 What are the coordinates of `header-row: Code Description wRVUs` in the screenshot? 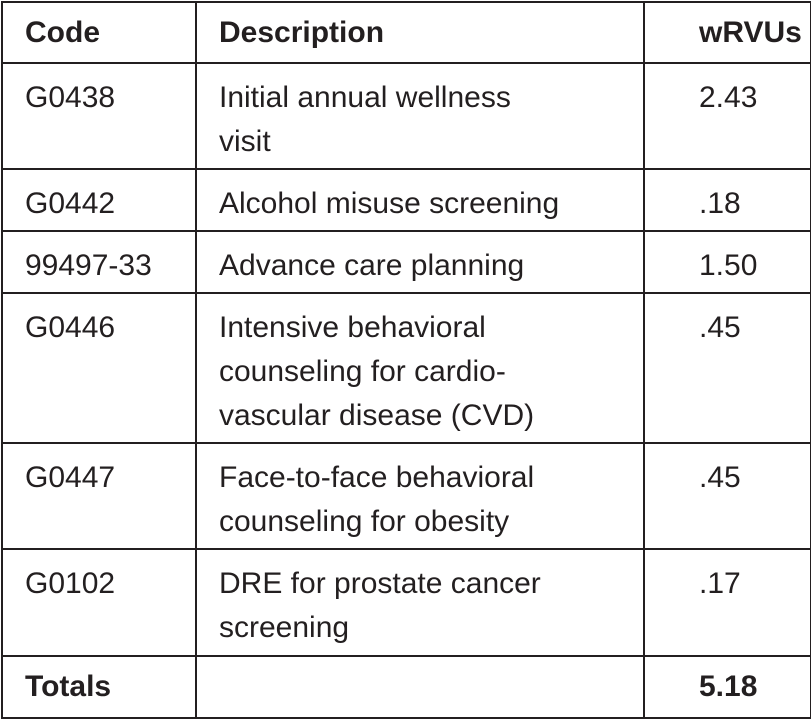 It's located at (406, 32).